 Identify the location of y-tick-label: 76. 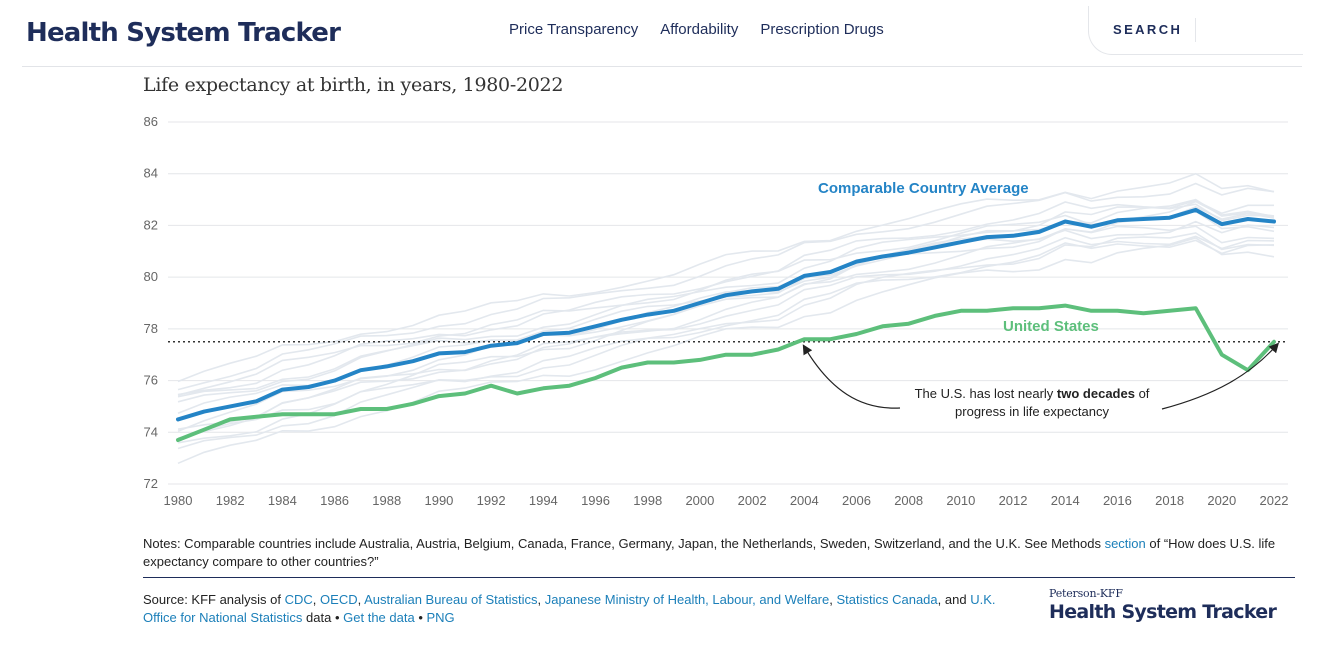
(151, 380).